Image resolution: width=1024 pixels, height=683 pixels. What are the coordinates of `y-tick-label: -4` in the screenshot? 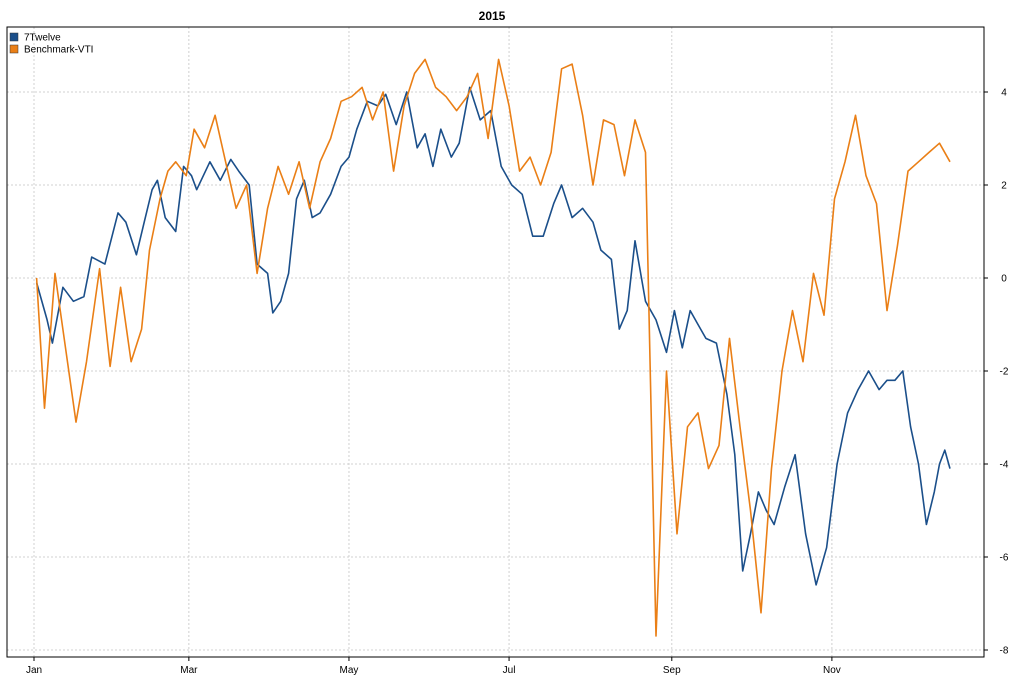 It's located at (1004, 465).